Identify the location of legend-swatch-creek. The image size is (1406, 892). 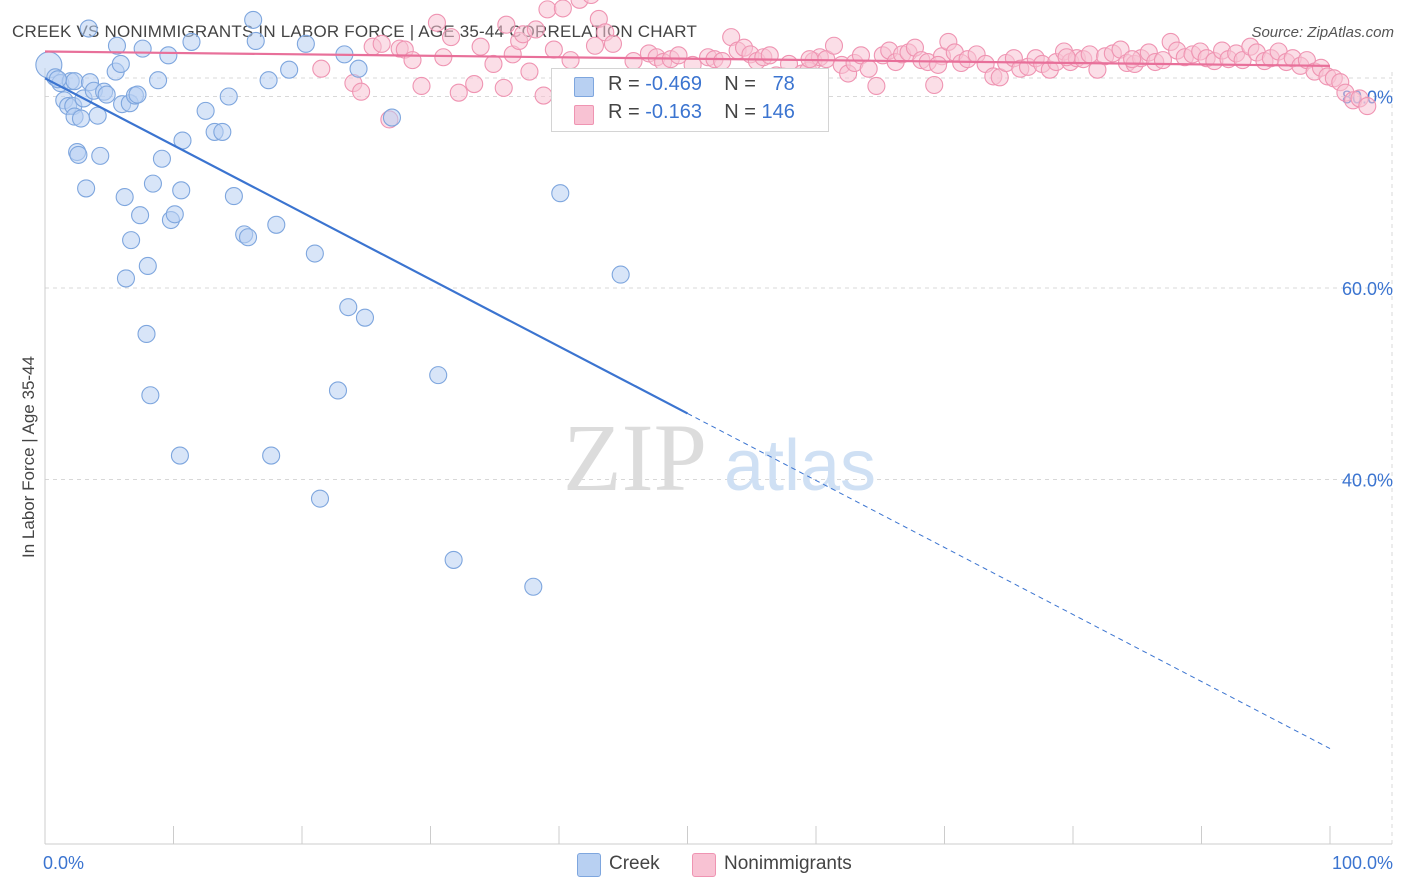
(584, 87).